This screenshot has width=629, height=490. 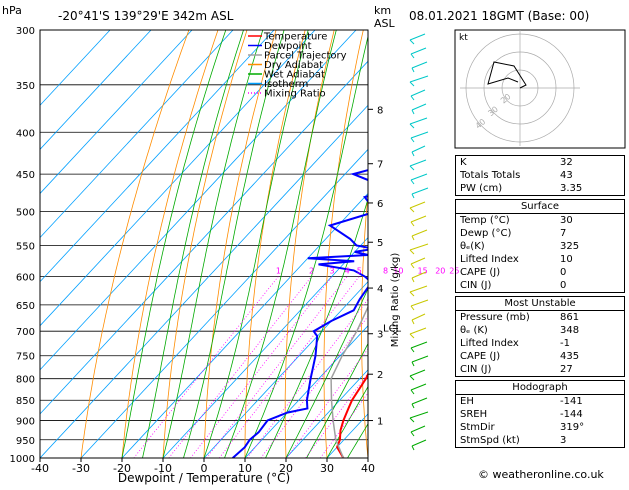 What do you see at coordinates (25, 422) in the screenshot?
I see `pressure-tick-label: 900` at bounding box center [25, 422].